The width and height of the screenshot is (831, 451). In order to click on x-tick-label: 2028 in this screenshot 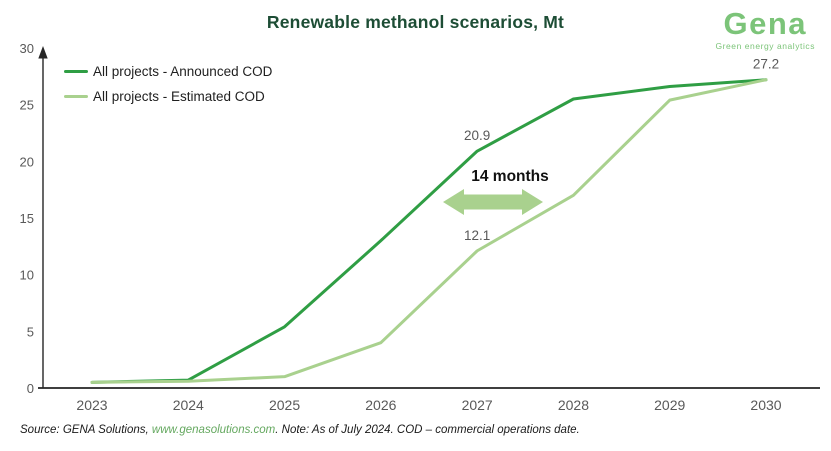, I will do `click(573, 405)`.